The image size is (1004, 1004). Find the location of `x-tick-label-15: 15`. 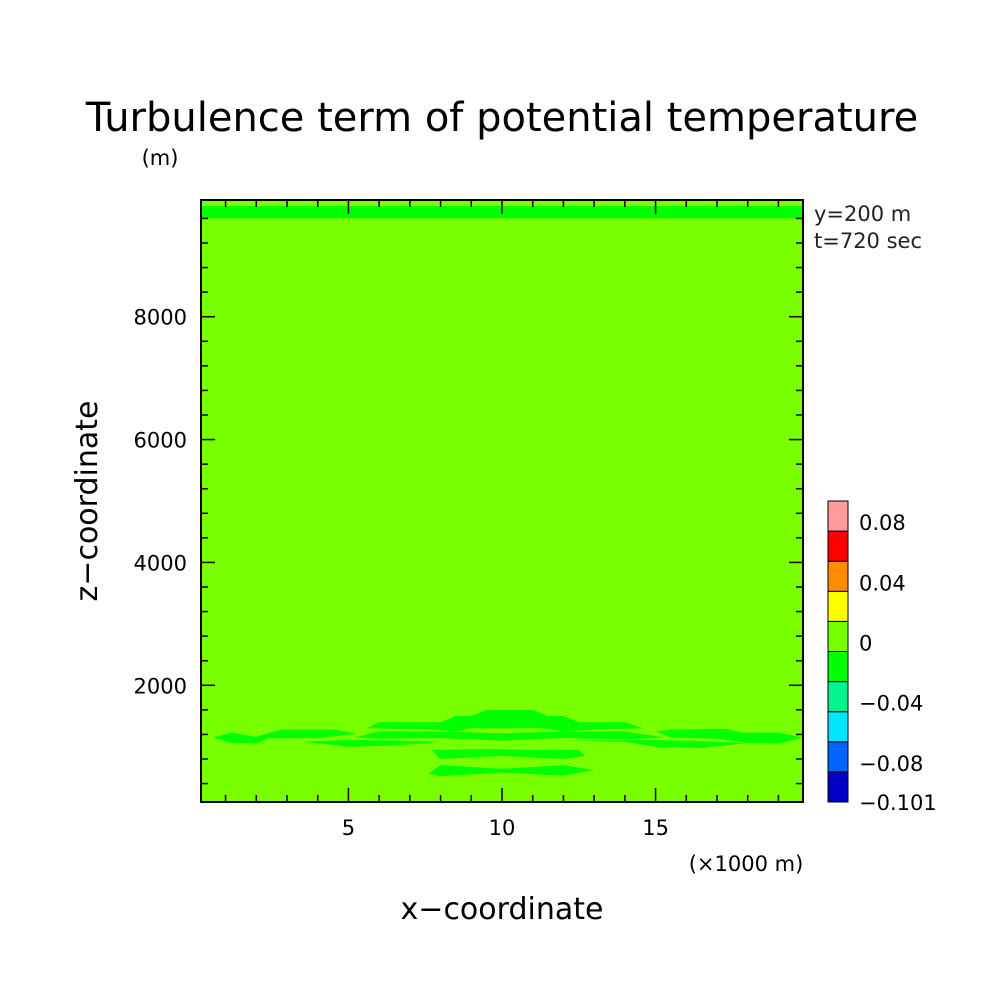

x-tick-label-15: 15 is located at coordinates (655, 828).